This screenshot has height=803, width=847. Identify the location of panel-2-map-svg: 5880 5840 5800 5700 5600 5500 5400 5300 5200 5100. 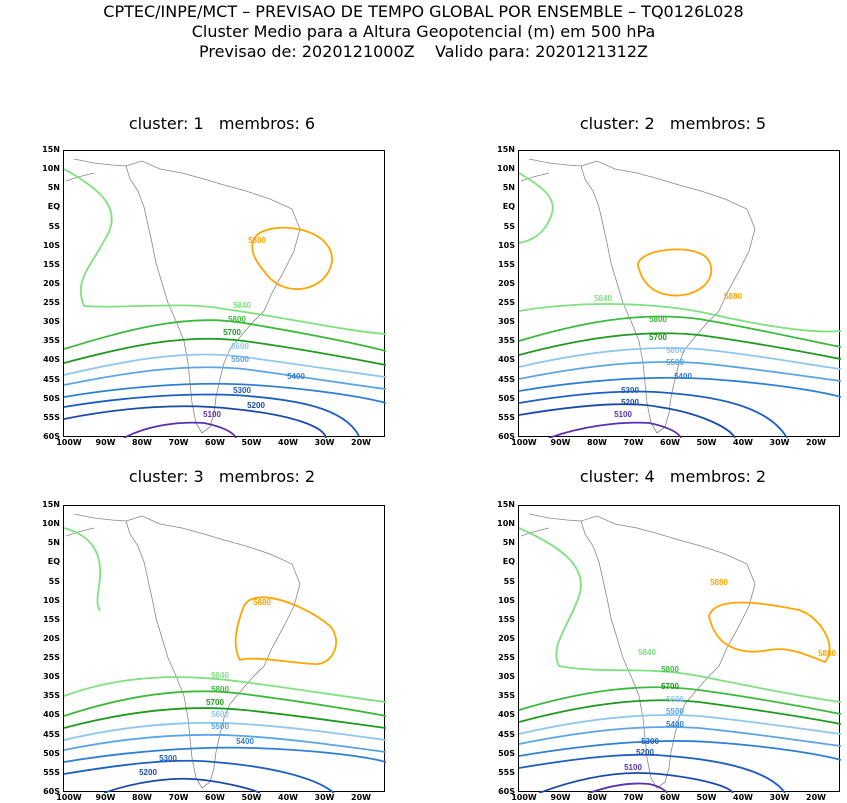
(680, 298).